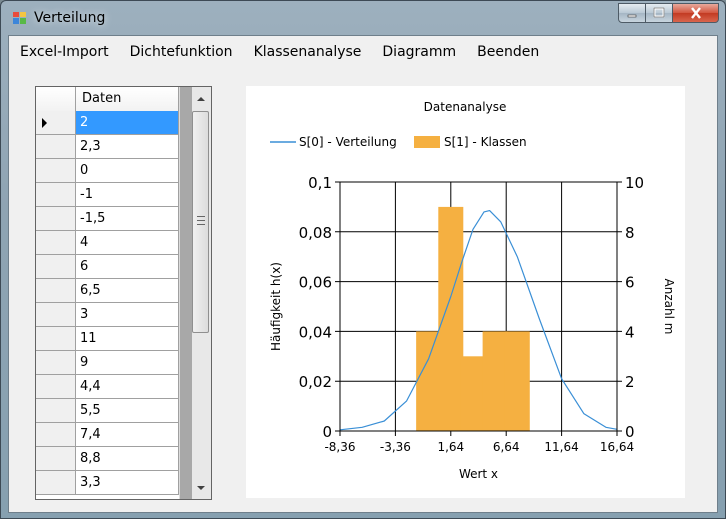 The height and width of the screenshot is (519, 726). Describe the element at coordinates (127, 123) in the screenshot. I see `grid-cell: 2` at that location.